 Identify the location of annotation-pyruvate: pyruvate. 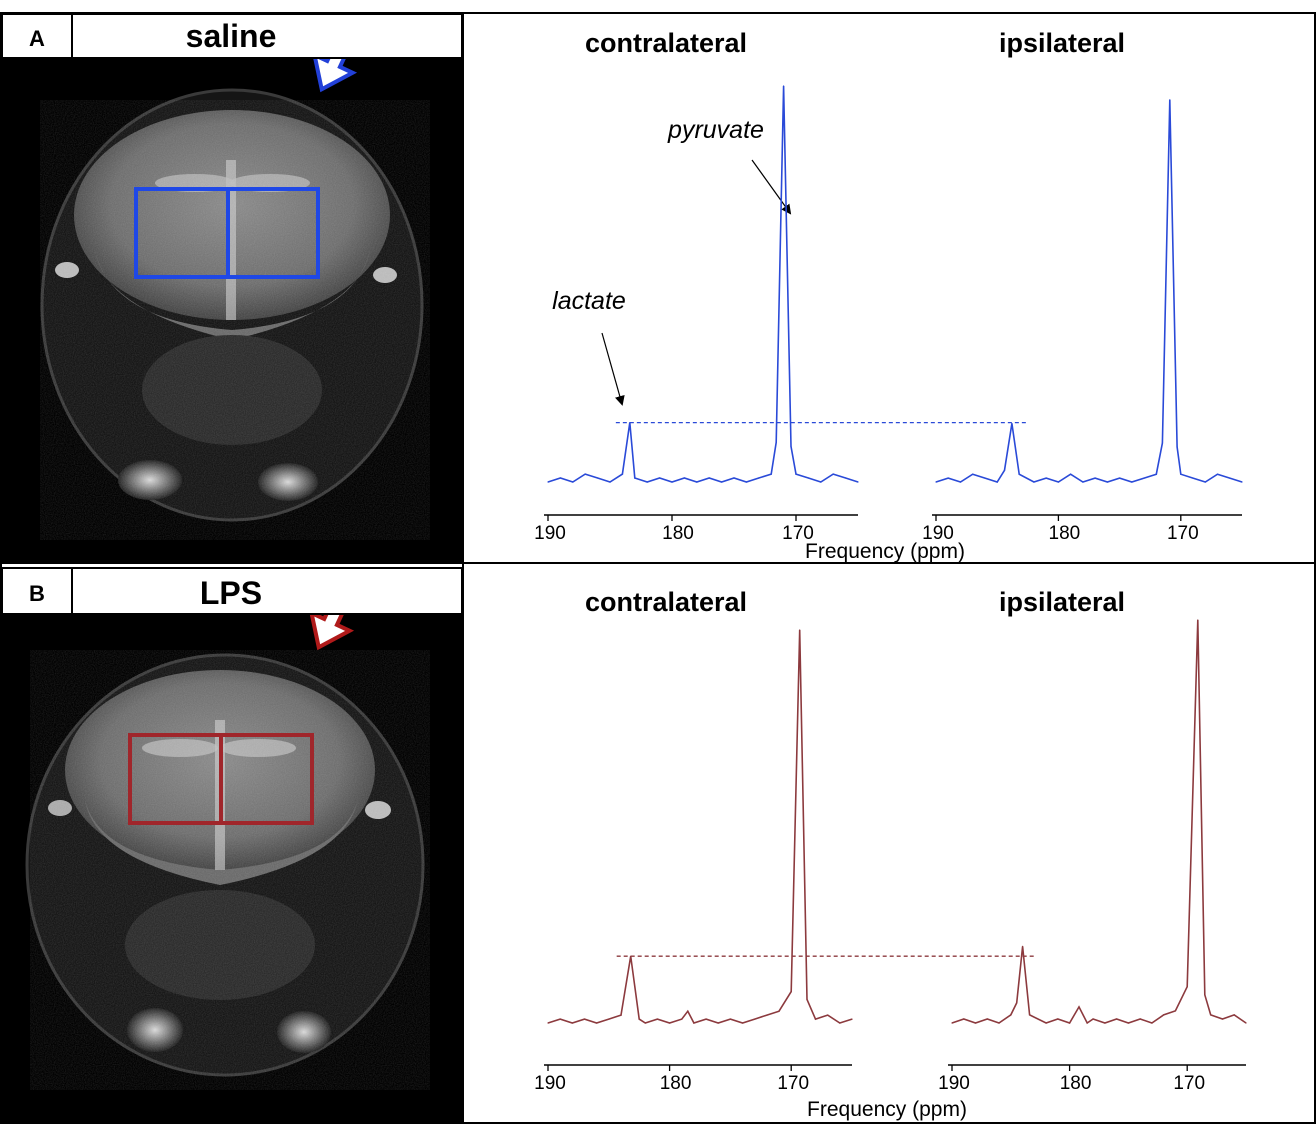
(715, 130).